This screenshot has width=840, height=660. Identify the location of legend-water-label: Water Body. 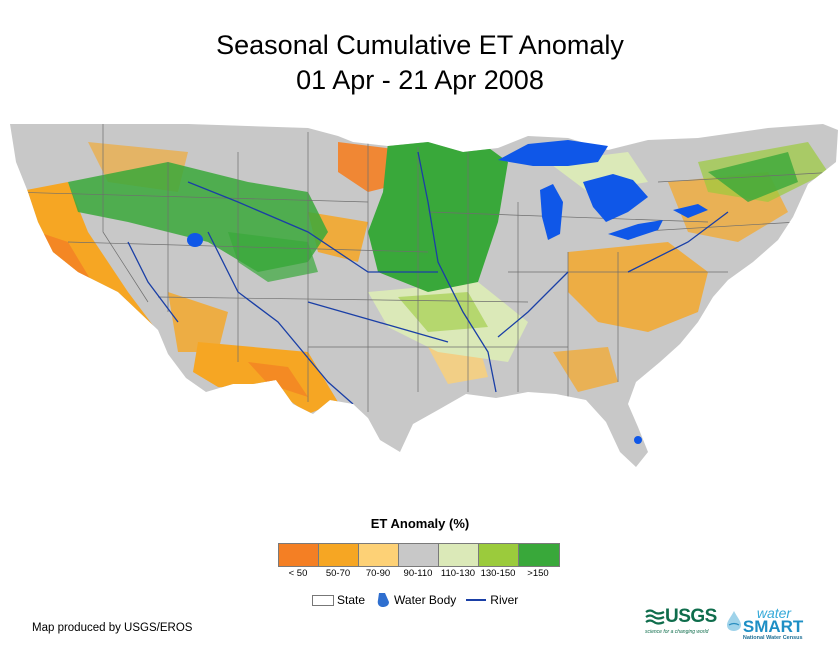
(425, 600).